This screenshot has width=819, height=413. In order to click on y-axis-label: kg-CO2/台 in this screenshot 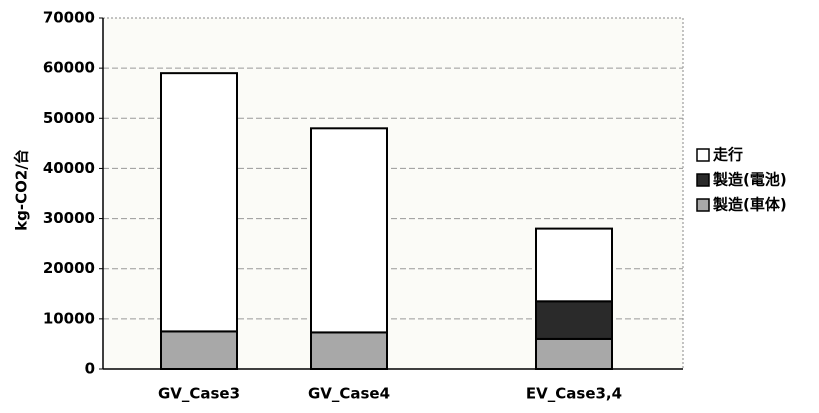, I will do `click(22, 190)`.